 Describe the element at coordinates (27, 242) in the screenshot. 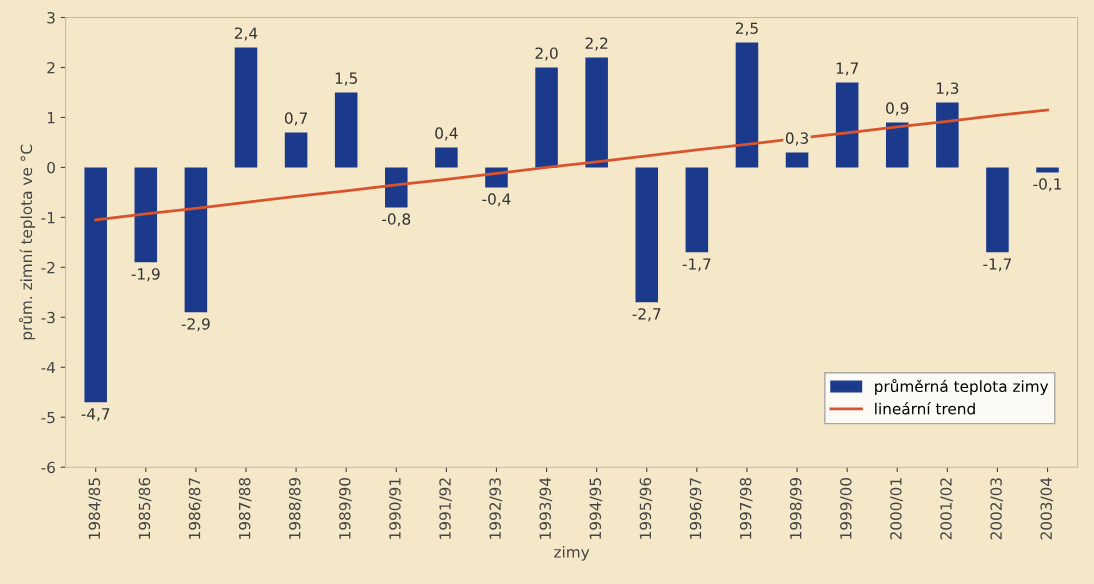

I see `y-axis-title: prům. zimní teplota ve °C` at that location.